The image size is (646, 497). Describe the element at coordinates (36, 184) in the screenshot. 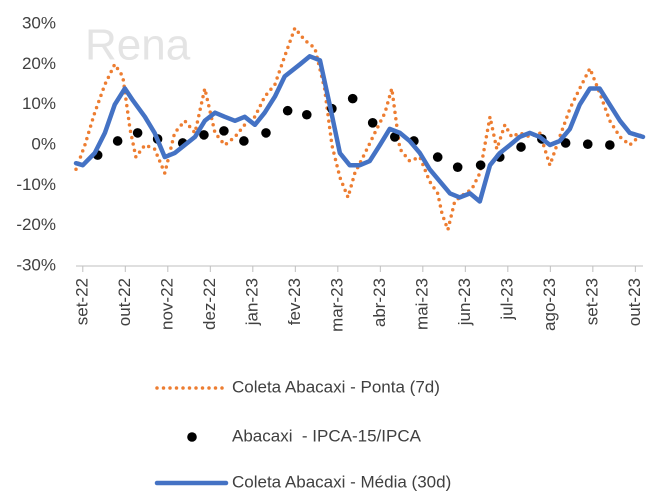

I see `y-tick-label: -10%` at that location.